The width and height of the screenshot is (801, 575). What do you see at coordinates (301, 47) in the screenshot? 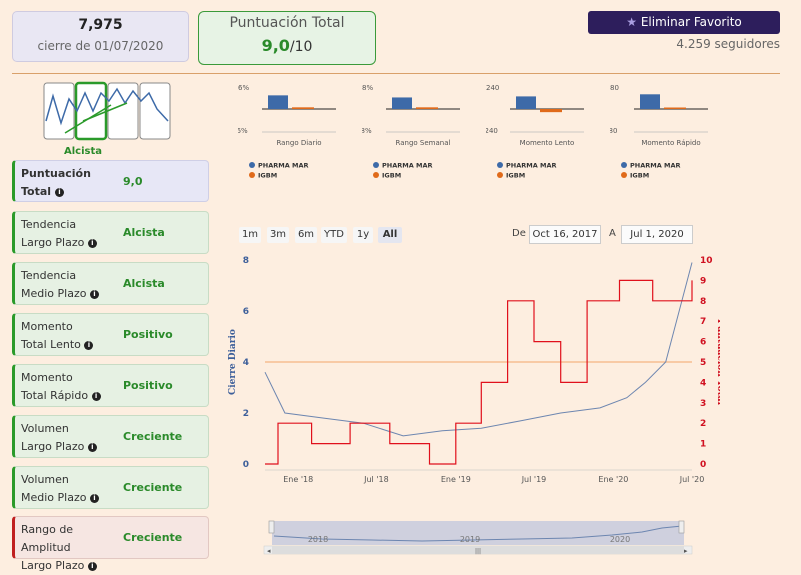
I see `score-max: /10` at bounding box center [301, 47].